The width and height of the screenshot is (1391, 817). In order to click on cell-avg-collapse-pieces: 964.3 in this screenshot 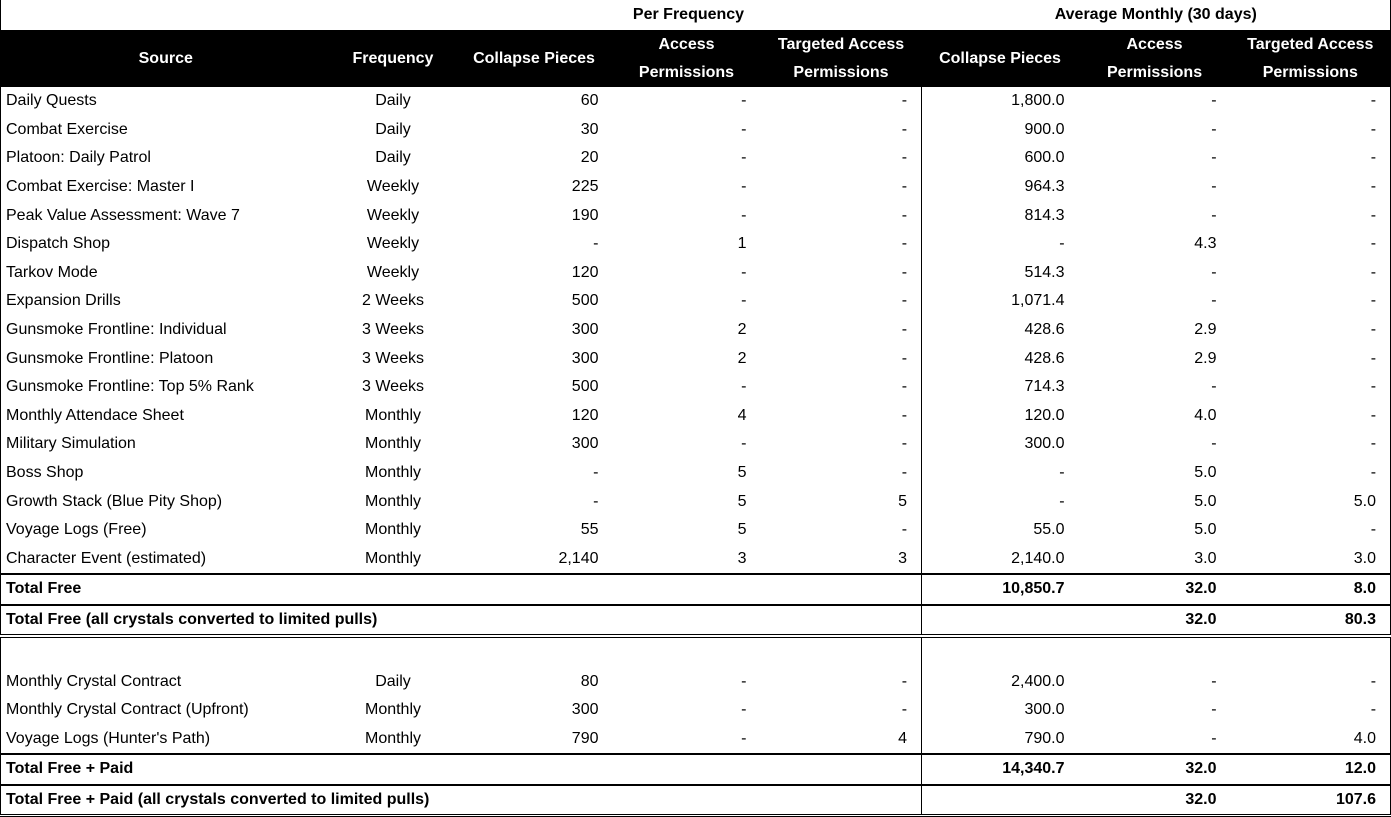, I will do `click(1044, 187)`.